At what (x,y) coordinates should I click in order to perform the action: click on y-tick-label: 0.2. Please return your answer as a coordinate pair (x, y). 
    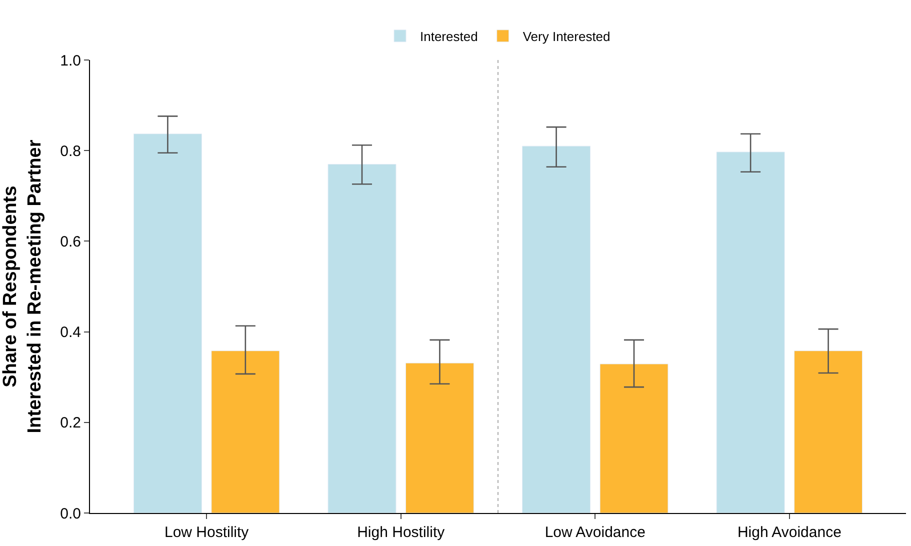
    Looking at the image, I should click on (70, 423).